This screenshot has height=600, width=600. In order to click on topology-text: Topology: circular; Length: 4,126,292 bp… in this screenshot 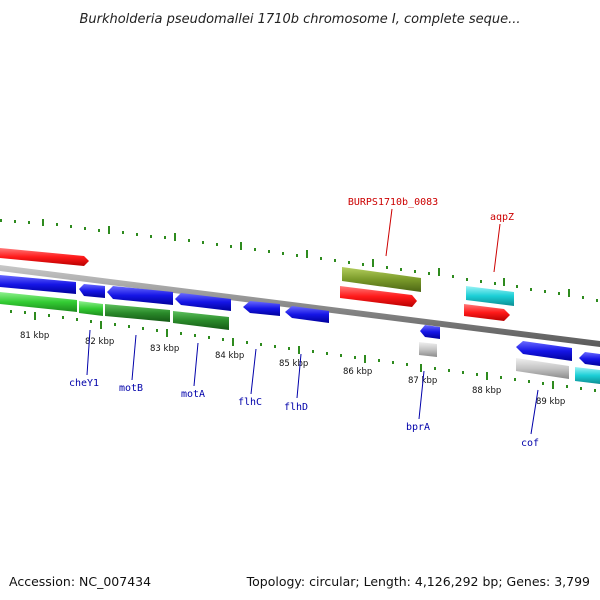, I will do `click(418, 581)`.